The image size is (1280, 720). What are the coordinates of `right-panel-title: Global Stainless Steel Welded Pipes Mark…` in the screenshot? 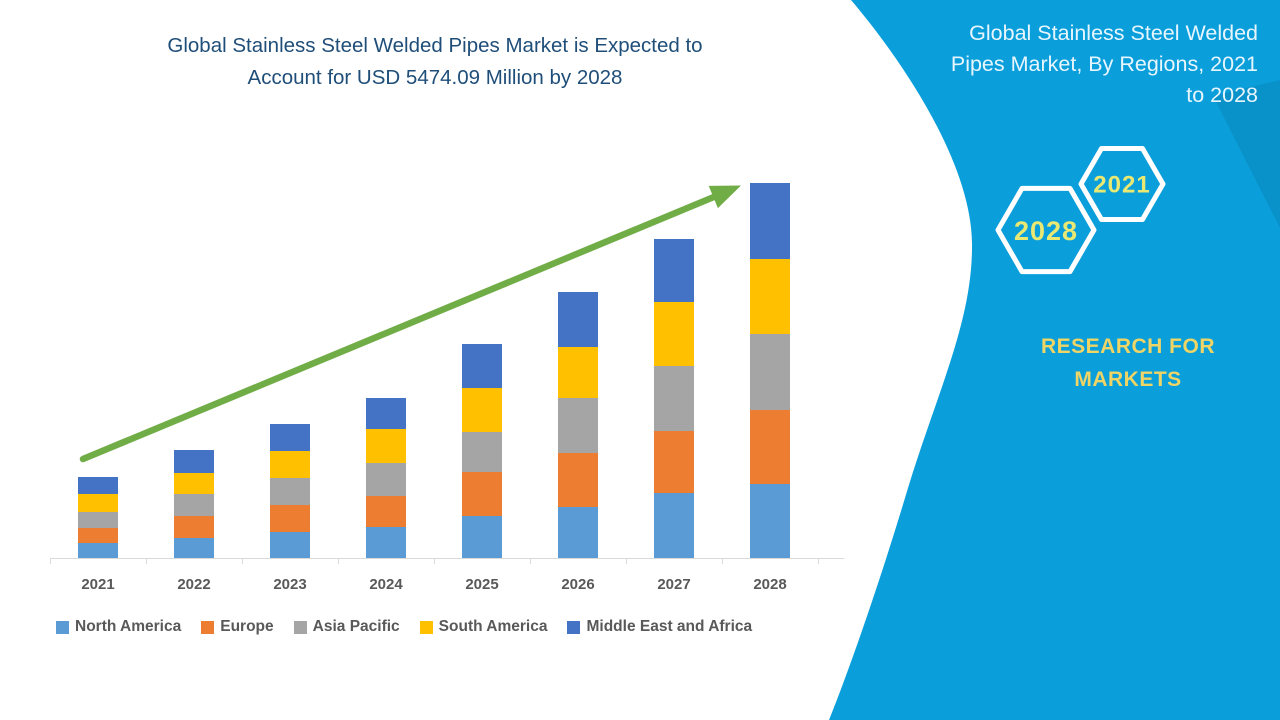 It's located at (1072, 64).